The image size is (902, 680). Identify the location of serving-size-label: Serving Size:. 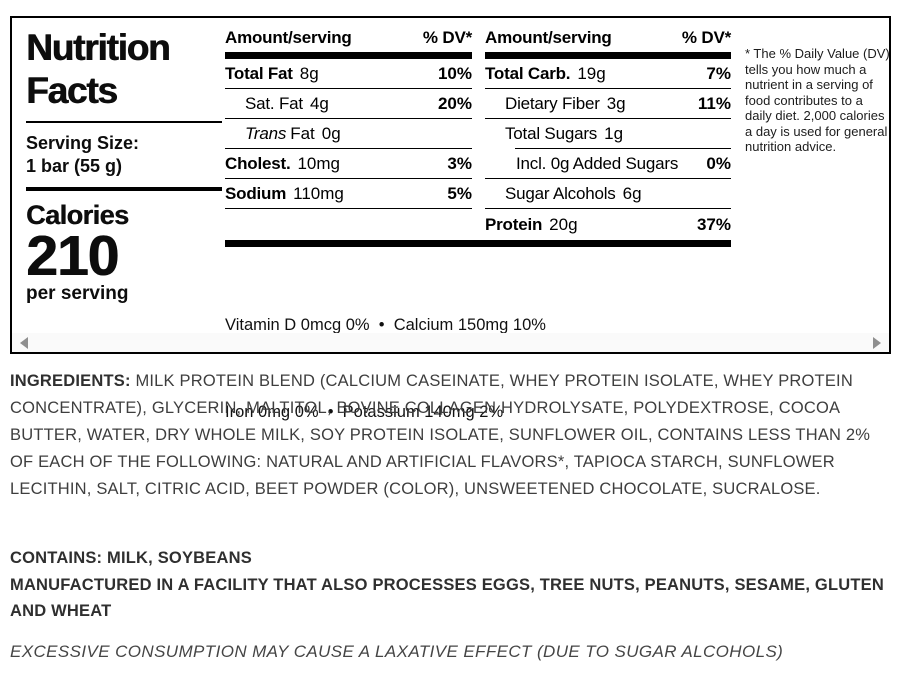
(83, 143).